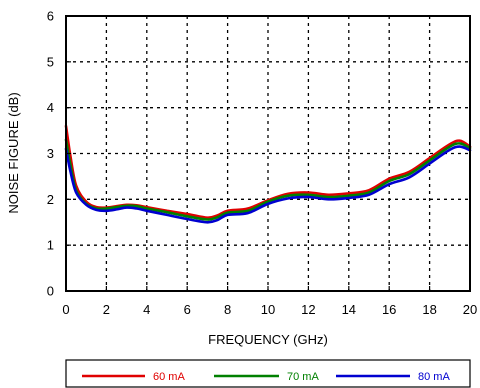 This screenshot has width=480, height=388. I want to click on x-tick-label: 14, so click(349, 309).